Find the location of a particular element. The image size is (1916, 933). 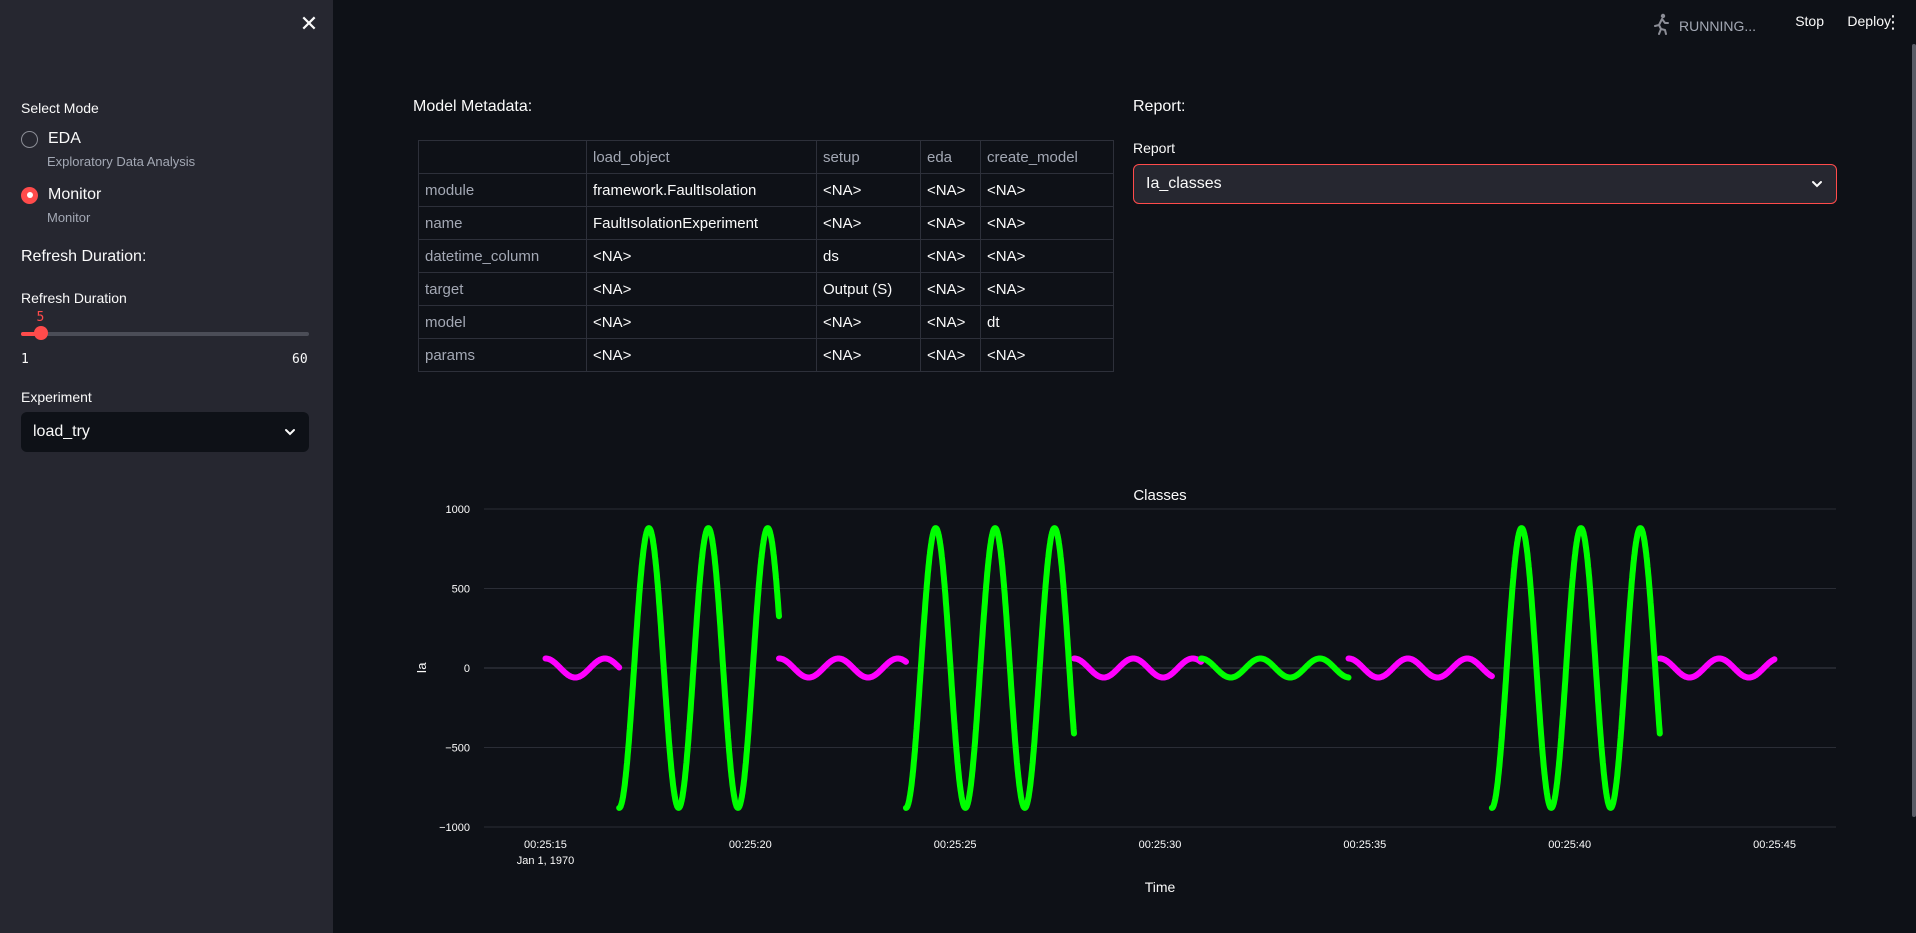

x-tick-label: 00:25:20 is located at coordinates (750, 845).